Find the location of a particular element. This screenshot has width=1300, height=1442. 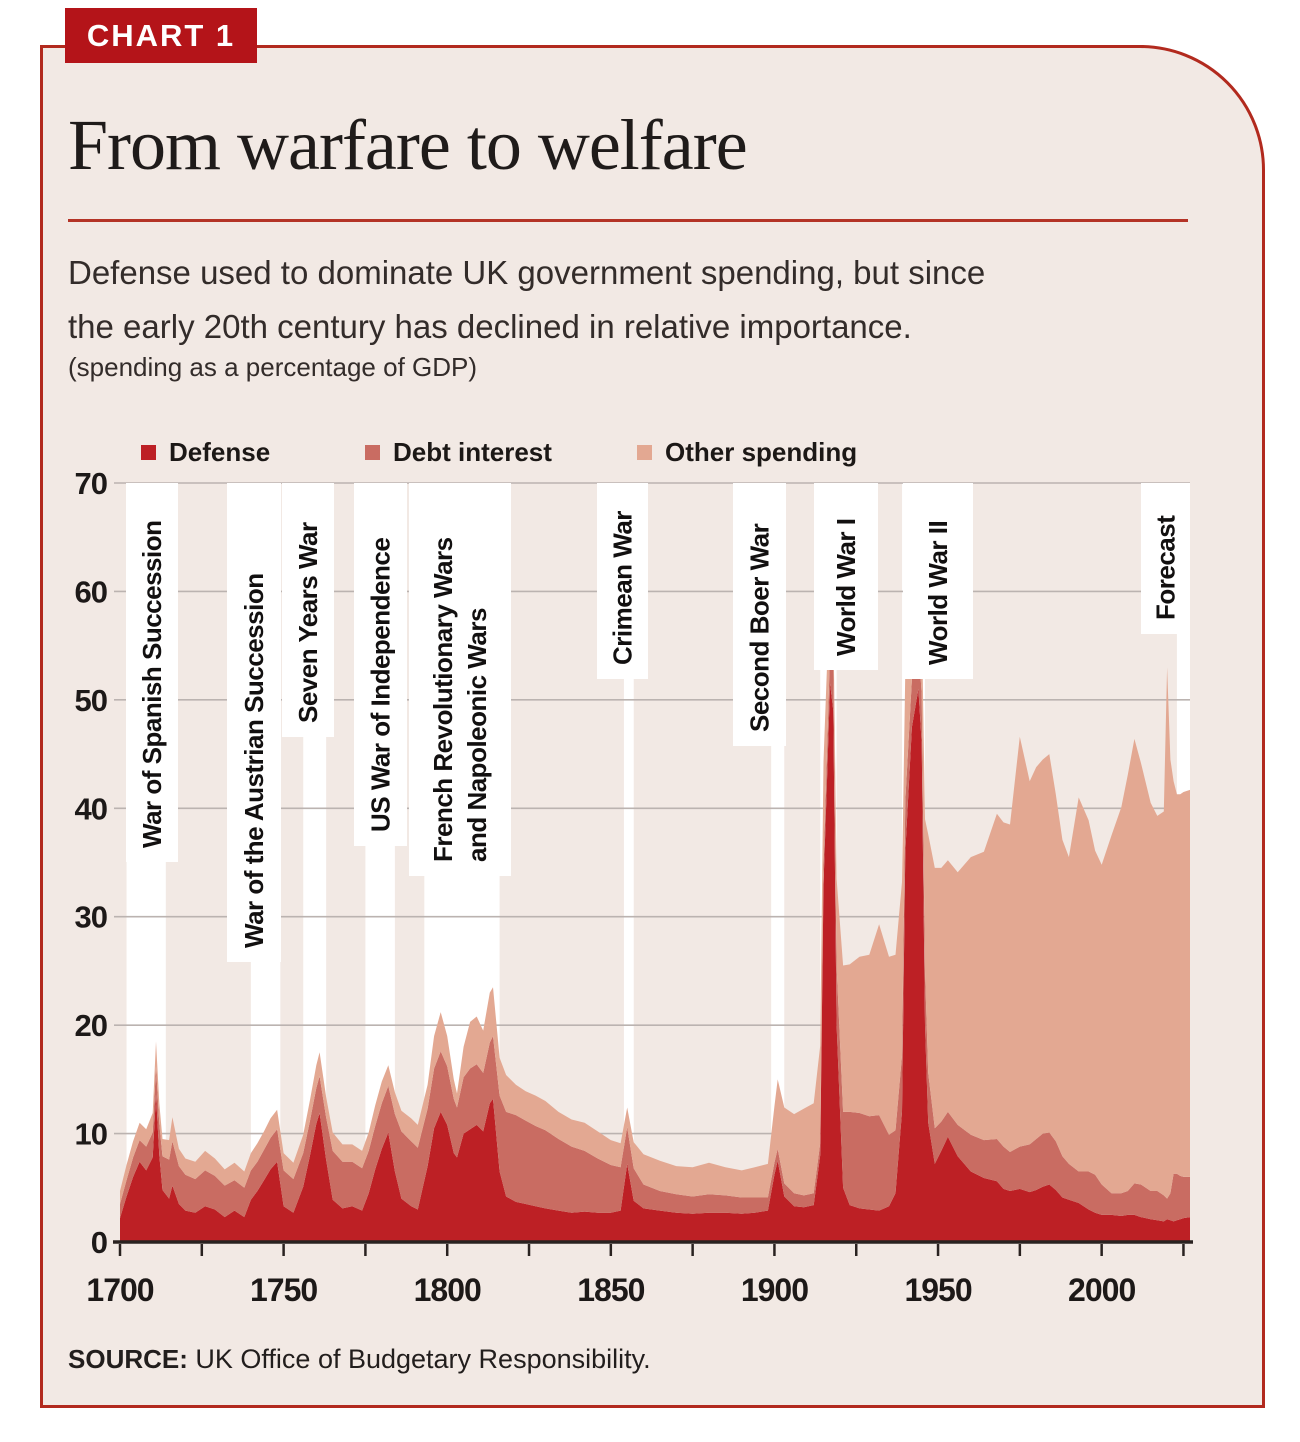

war-label: French Revolutionary Wars is located at coordinates (443, 699).